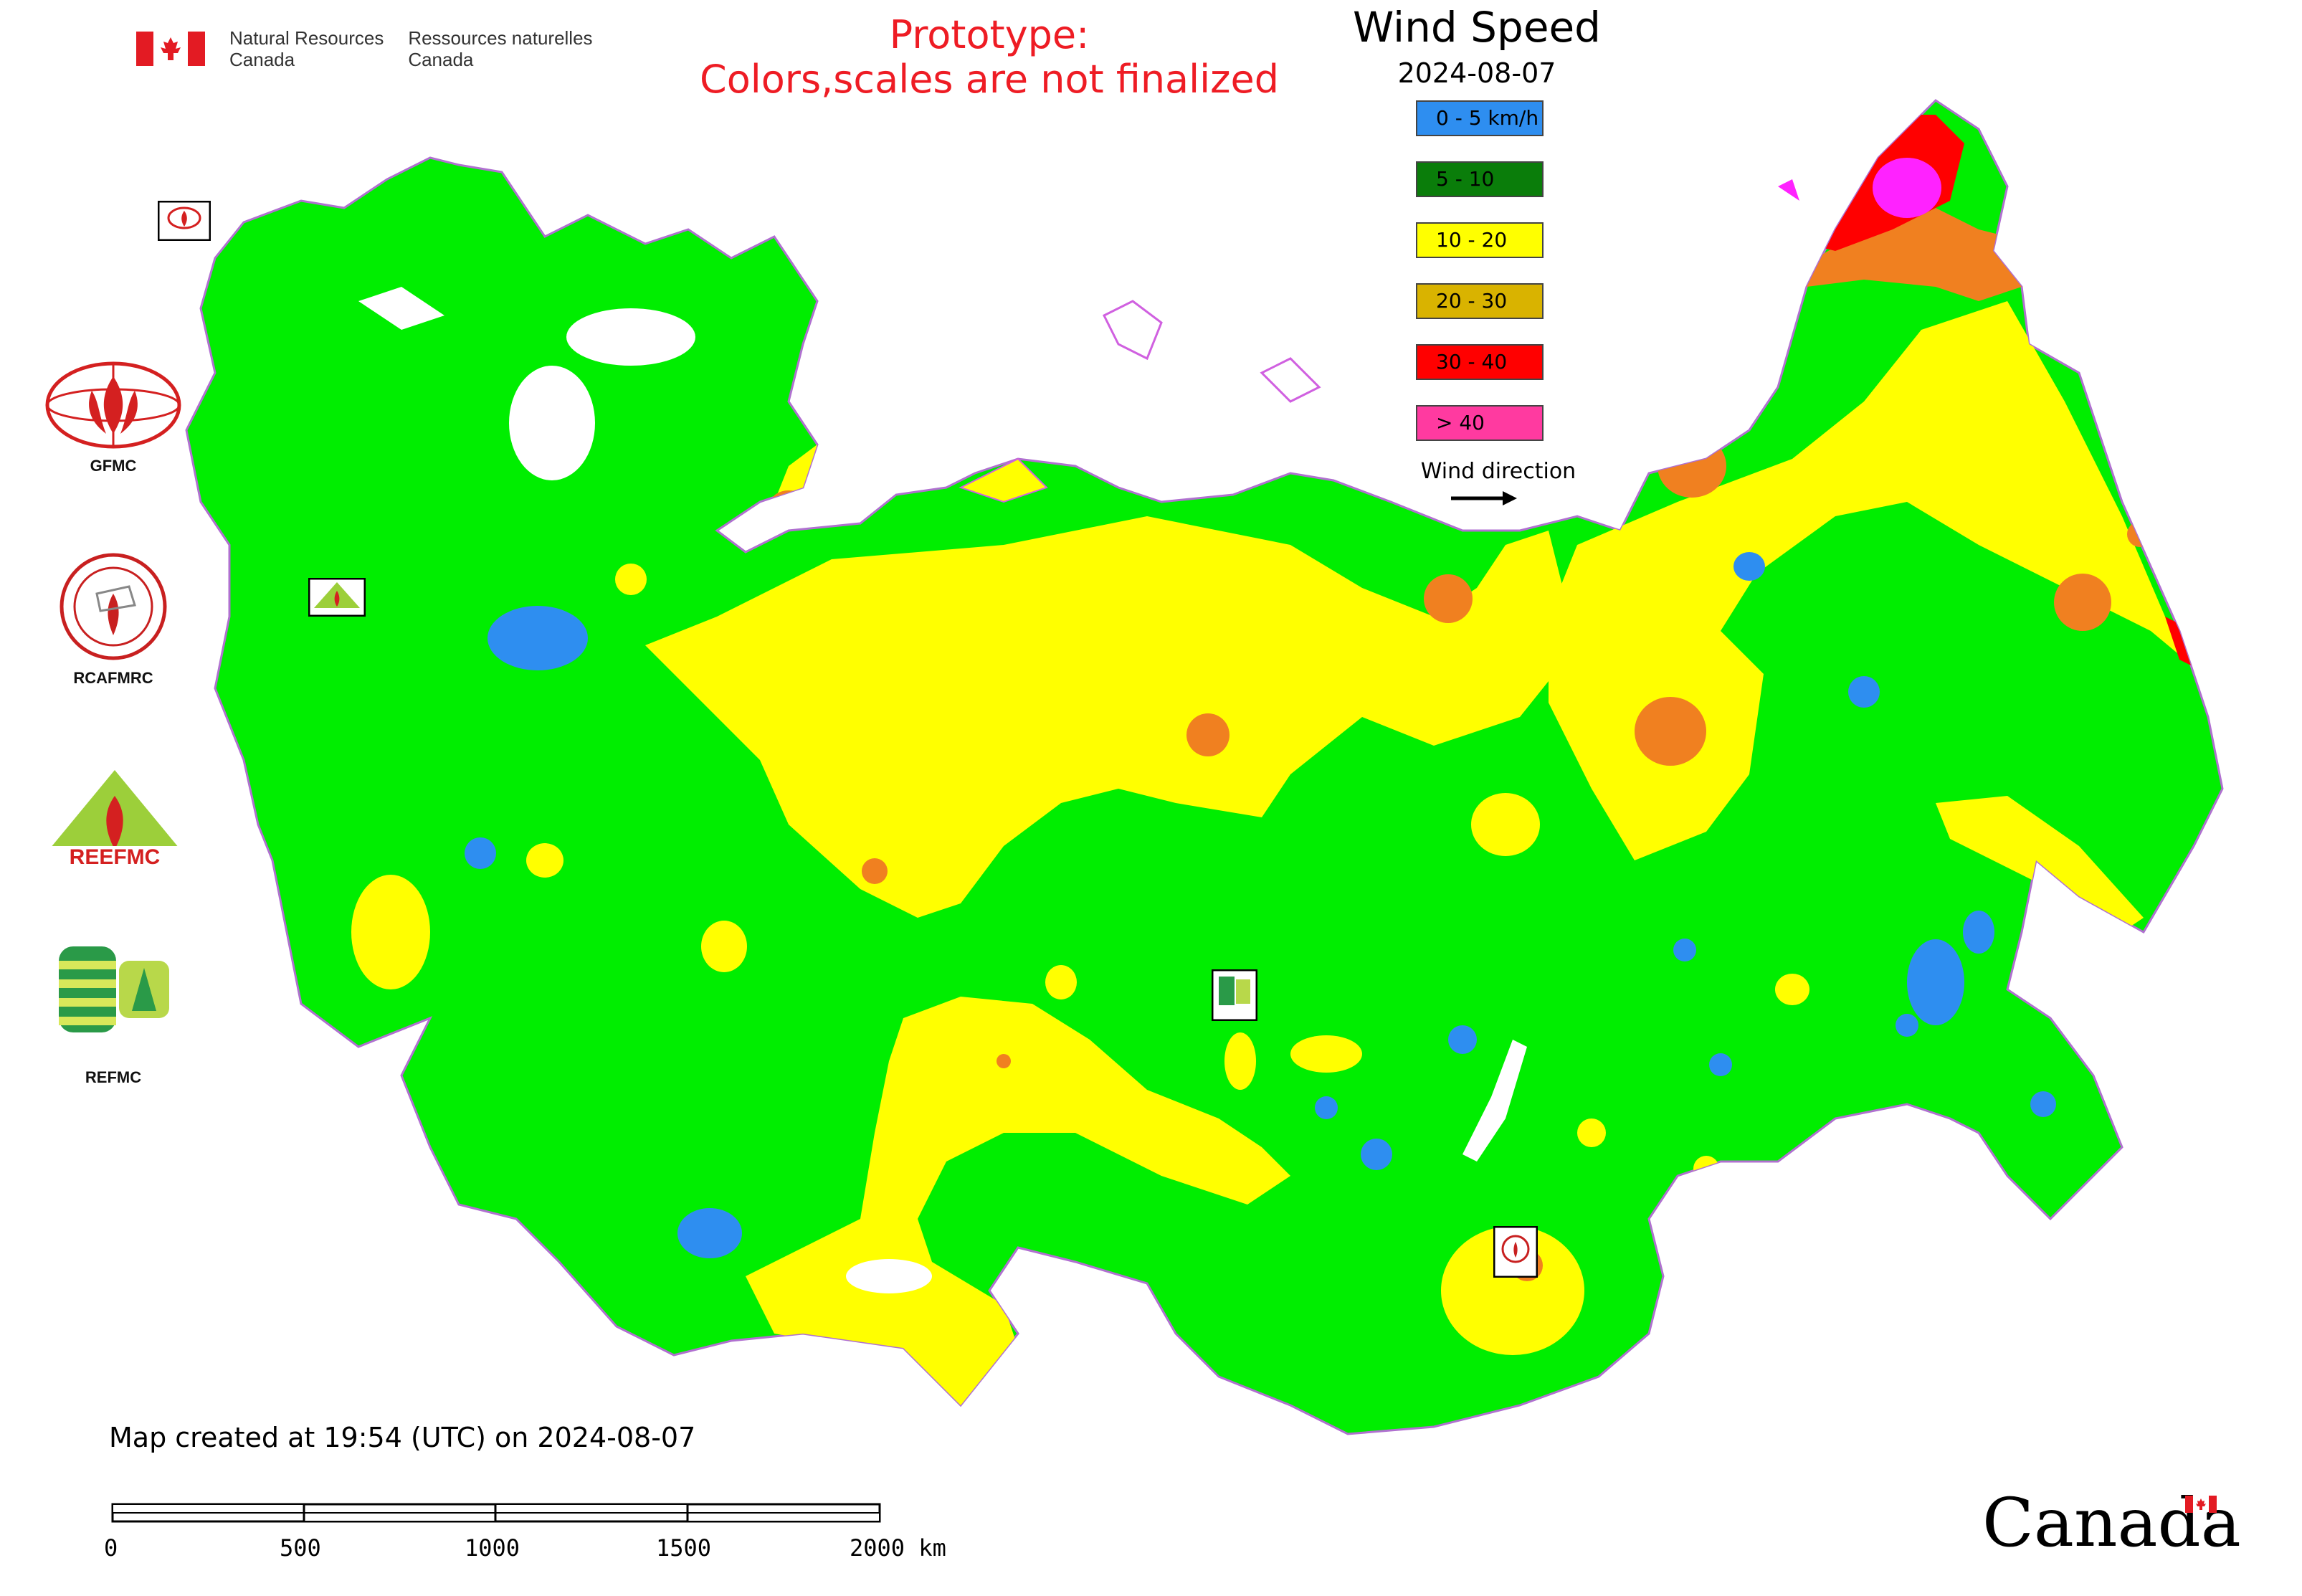 The height and width of the screenshot is (1596, 2302). I want to click on gfmc-label: GFMC, so click(113, 466).